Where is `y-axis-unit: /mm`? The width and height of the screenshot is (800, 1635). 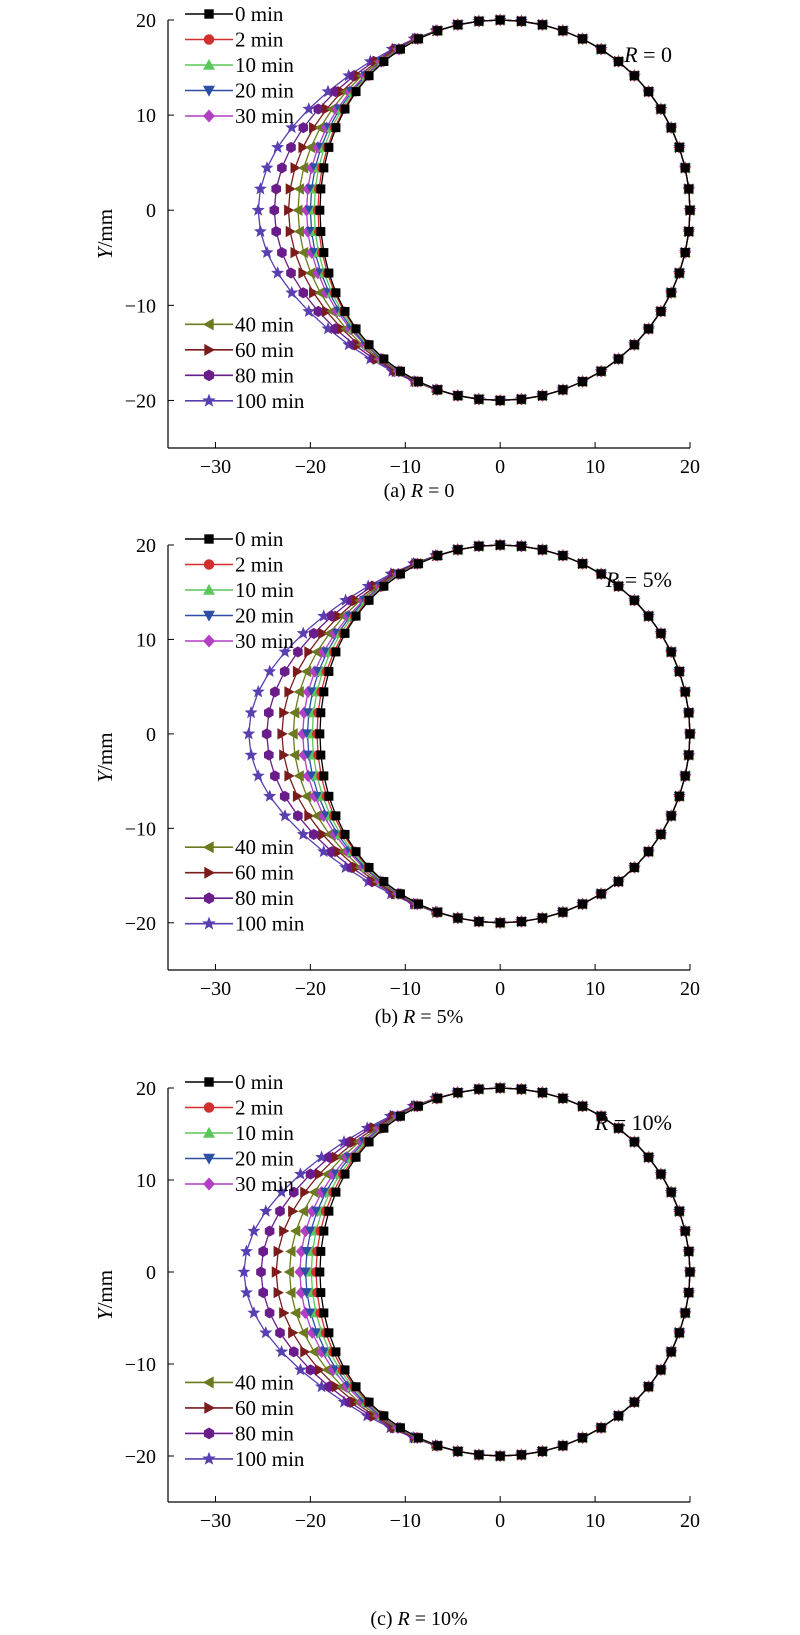 y-axis-unit: /mm is located at coordinates (105, 1289).